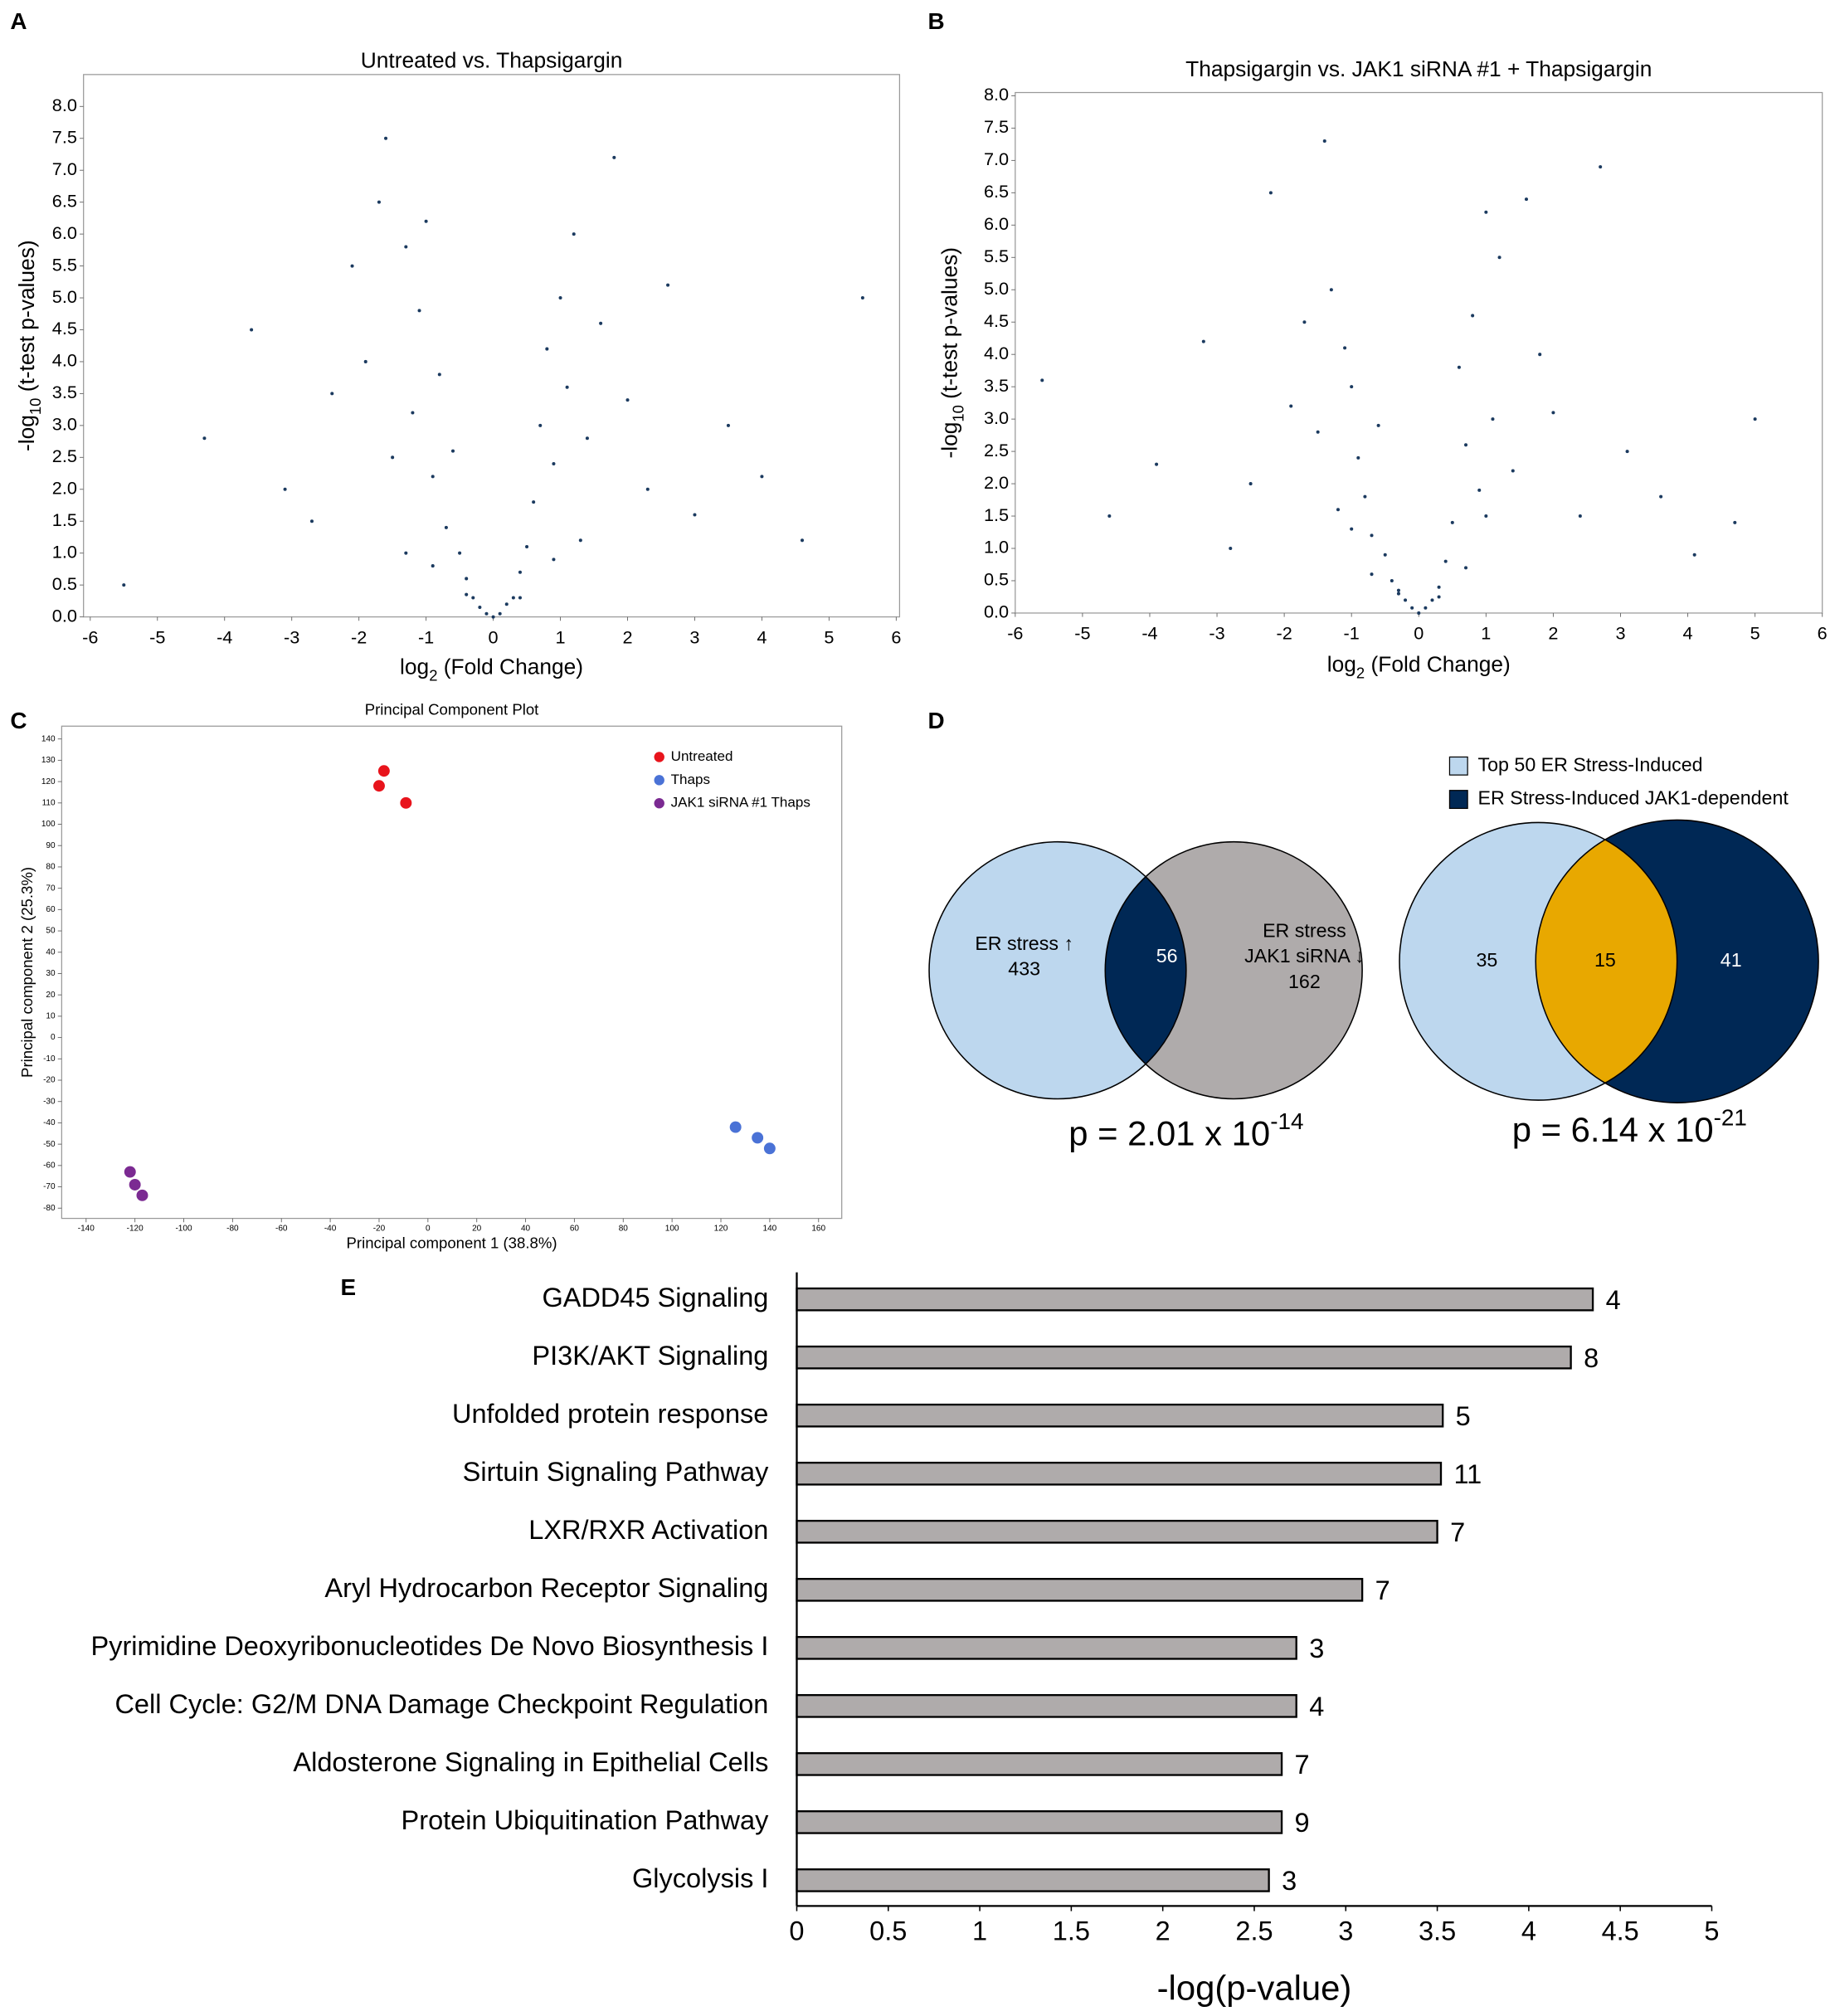 Image resolution: width=1830 pixels, height=2016 pixels. I want to click on y-tick-label: 7.0, so click(996, 159).